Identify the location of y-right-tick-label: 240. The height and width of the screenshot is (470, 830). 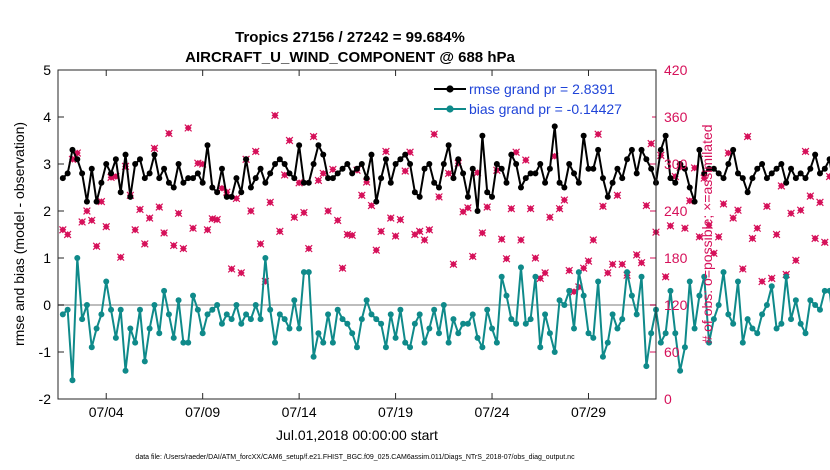
(676, 211).